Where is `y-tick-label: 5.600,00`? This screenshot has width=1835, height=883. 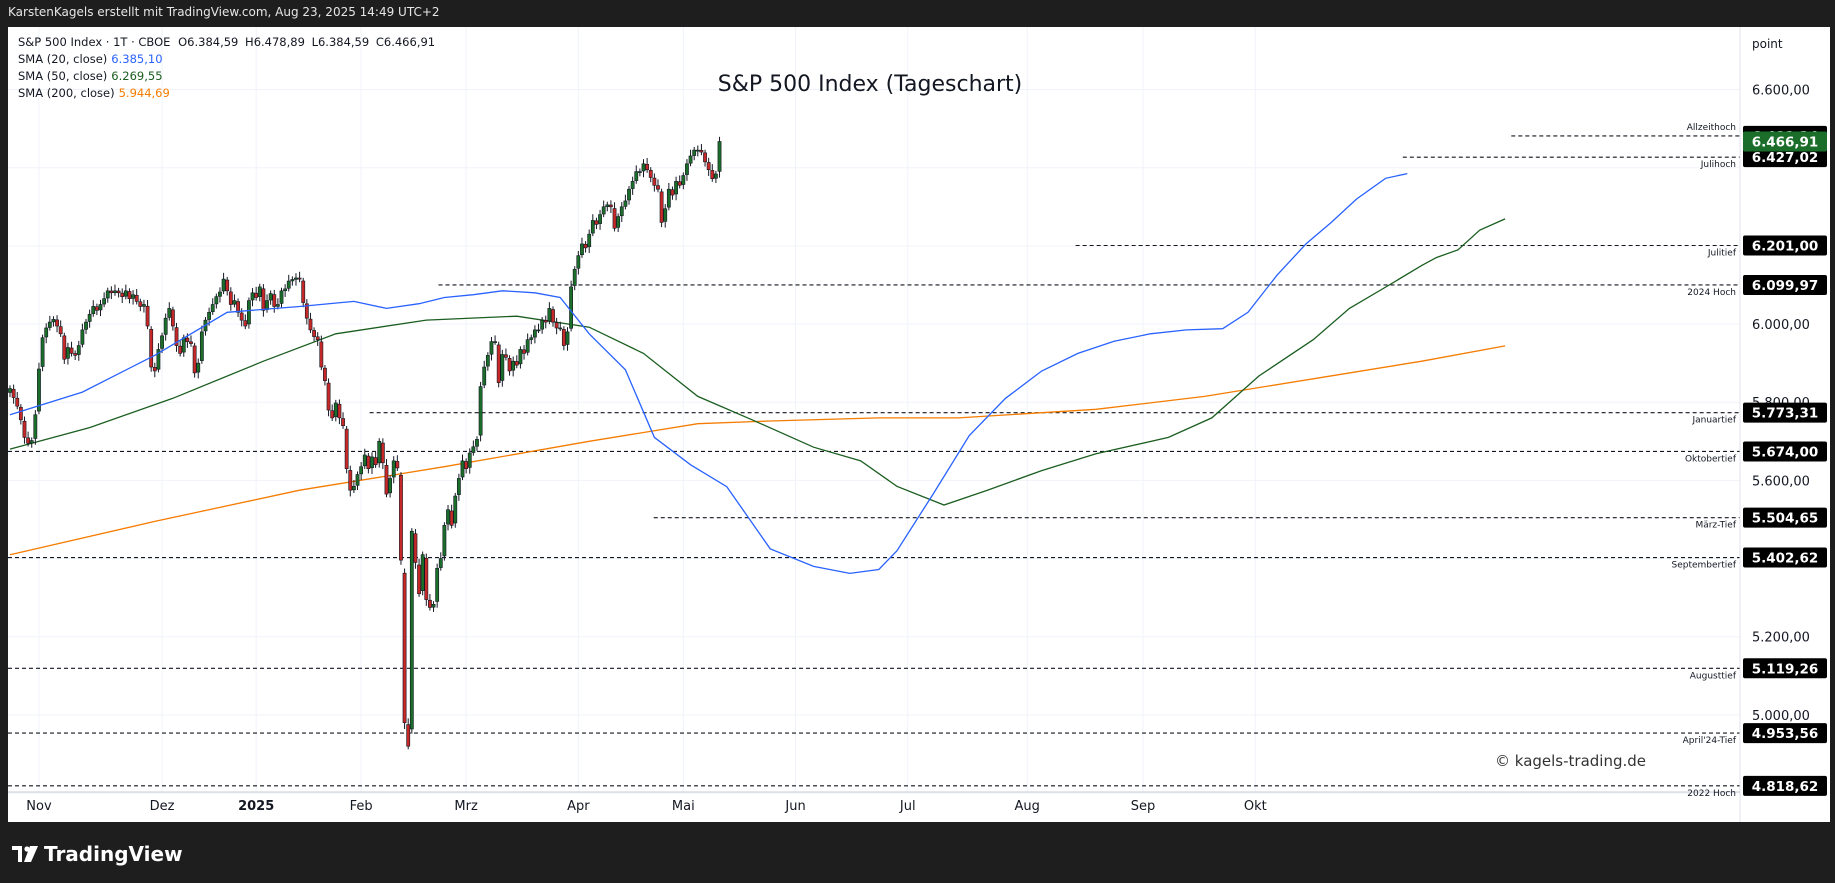 y-tick-label: 5.600,00 is located at coordinates (1781, 481).